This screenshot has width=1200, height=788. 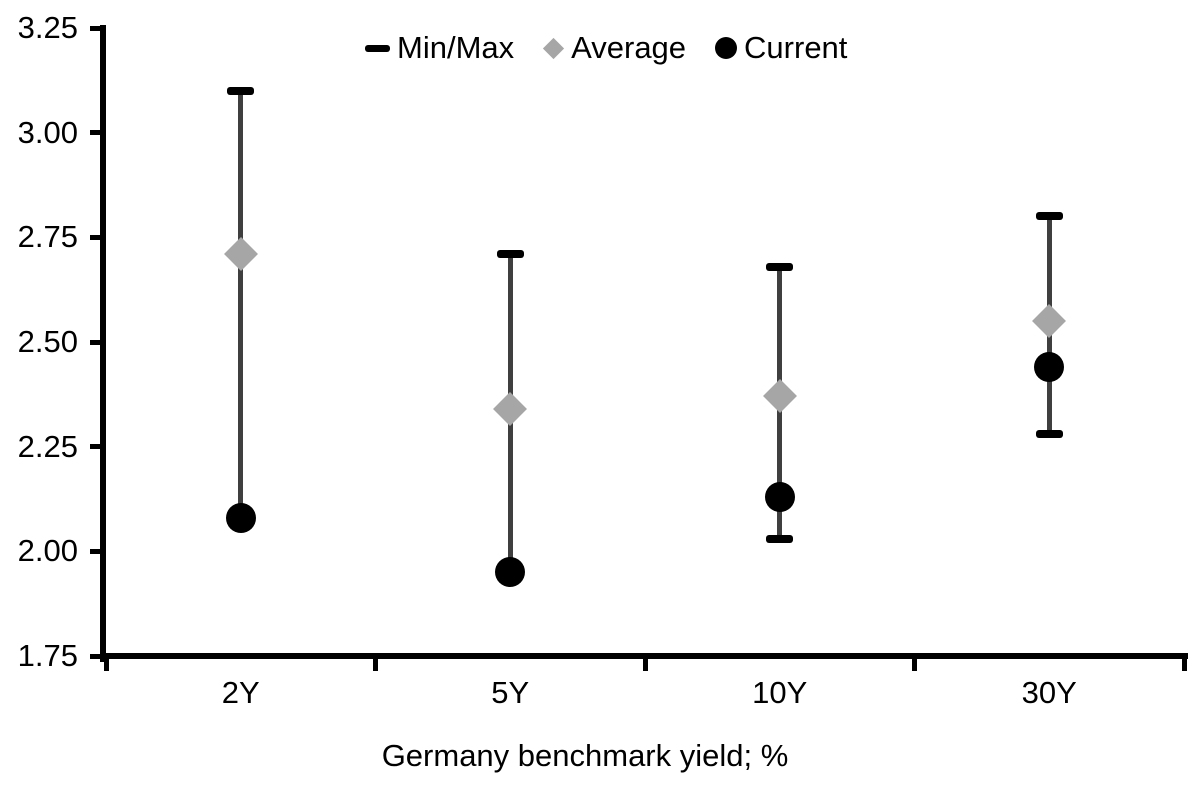 I want to click on x-tick-label: 5Y, so click(x=510, y=692).